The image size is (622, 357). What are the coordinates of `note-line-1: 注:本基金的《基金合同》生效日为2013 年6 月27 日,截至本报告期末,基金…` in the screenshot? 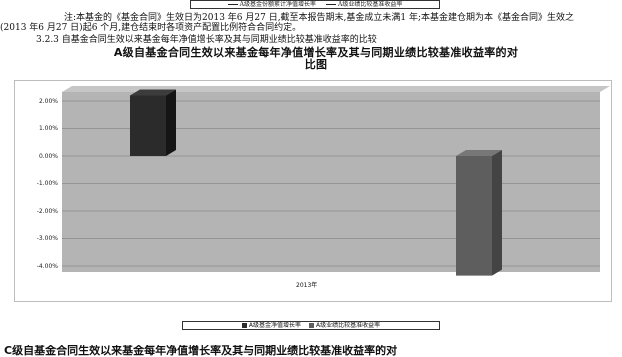 It's located at (319, 18).